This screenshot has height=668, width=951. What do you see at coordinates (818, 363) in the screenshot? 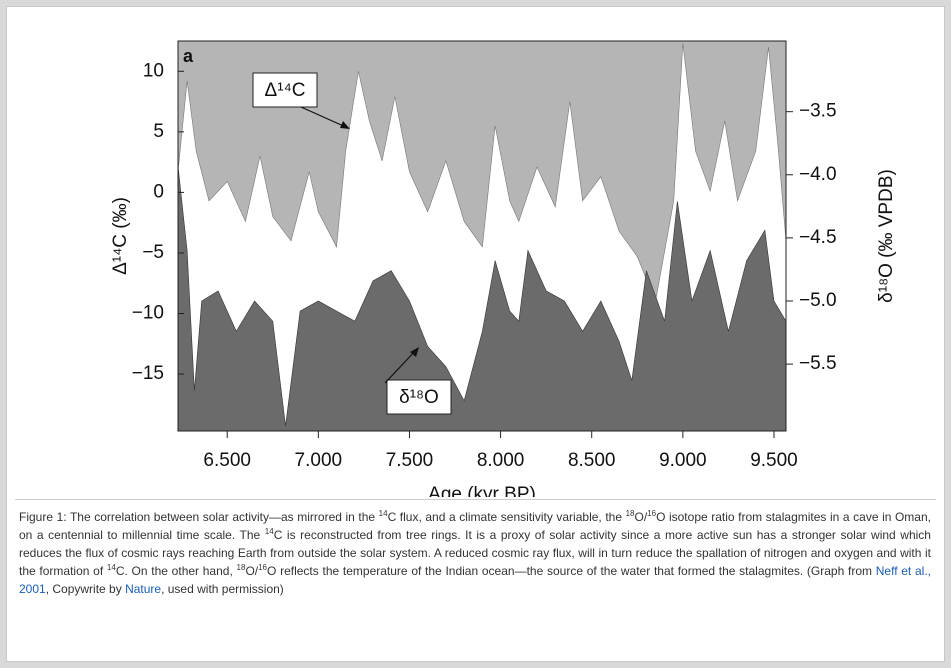
I see `y2-tick-label: −5.5` at bounding box center [818, 363].